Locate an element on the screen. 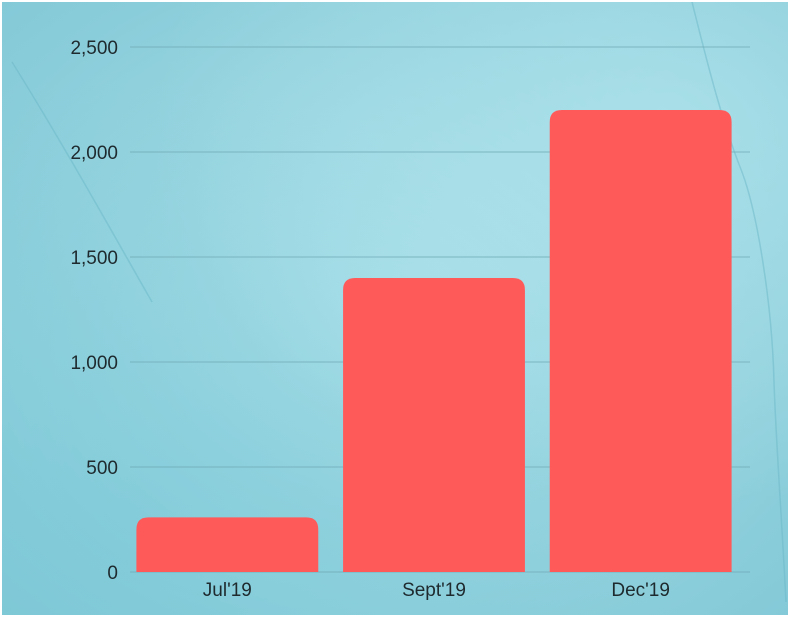 The image size is (790, 619). x-axis-ticks: Jul'19 Sept'19 Dec'19 is located at coordinates (436, 590).